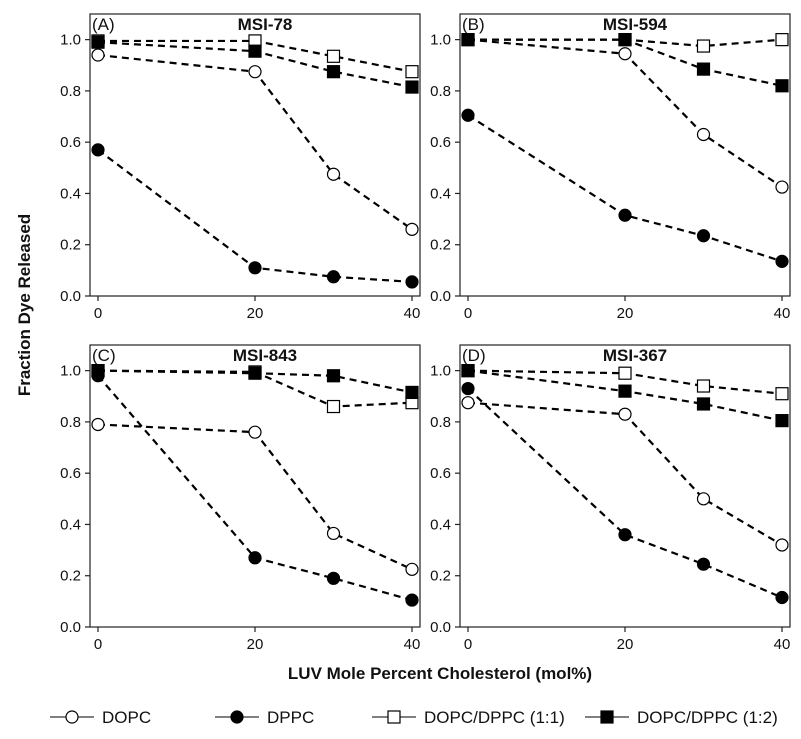 Image resolution: width=801 pixels, height=739 pixels. I want to click on panel-letter: (C), so click(104, 355).